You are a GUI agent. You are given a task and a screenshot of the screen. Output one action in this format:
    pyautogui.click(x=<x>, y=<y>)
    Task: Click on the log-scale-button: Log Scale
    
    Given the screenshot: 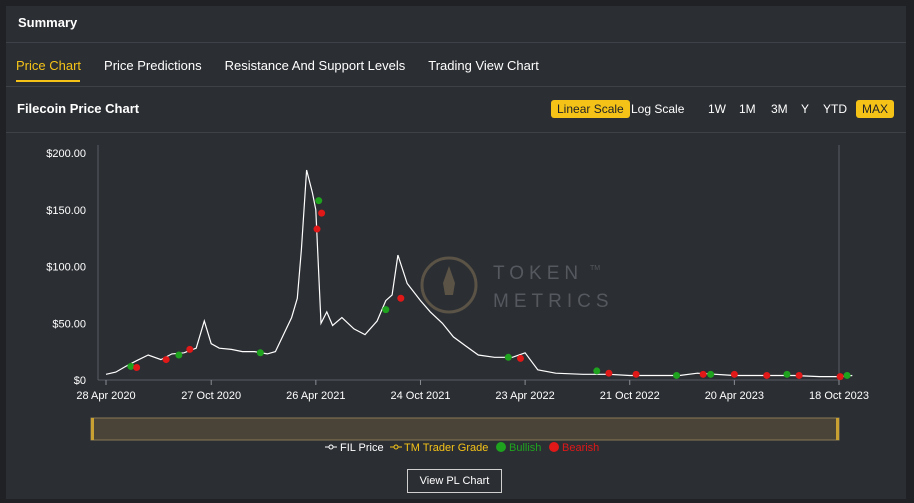 What is the action you would take?
    pyautogui.click(x=658, y=109)
    